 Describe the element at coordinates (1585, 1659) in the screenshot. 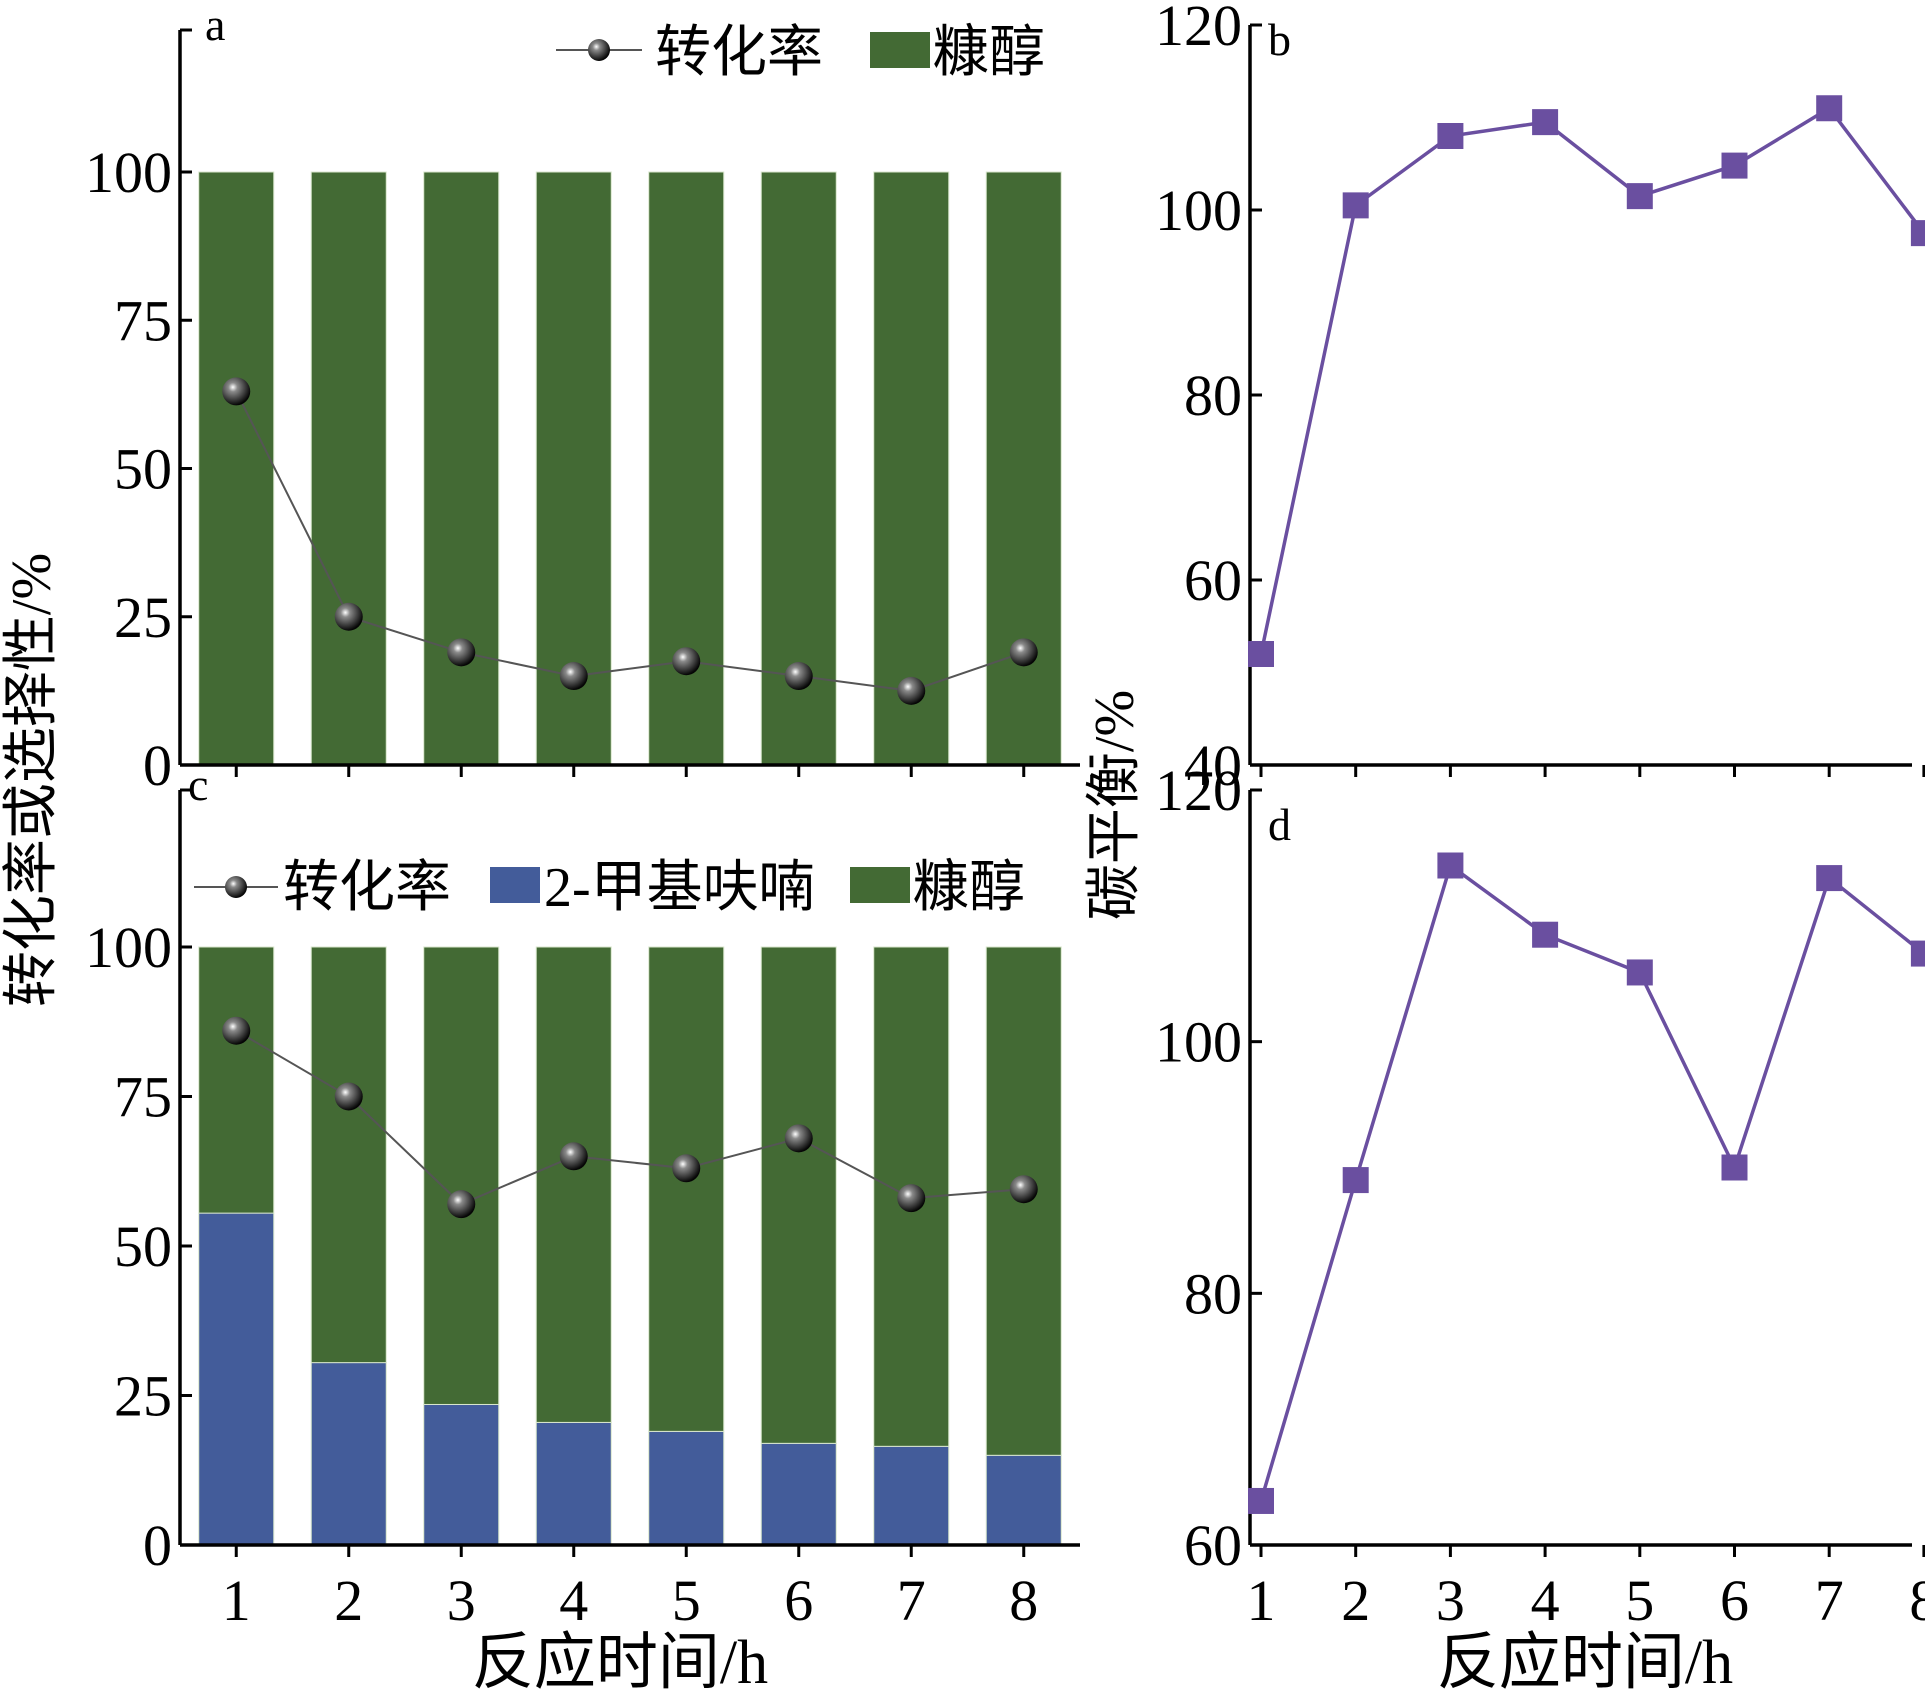

I see `right-x-axis-label: 反应时间/h` at that location.